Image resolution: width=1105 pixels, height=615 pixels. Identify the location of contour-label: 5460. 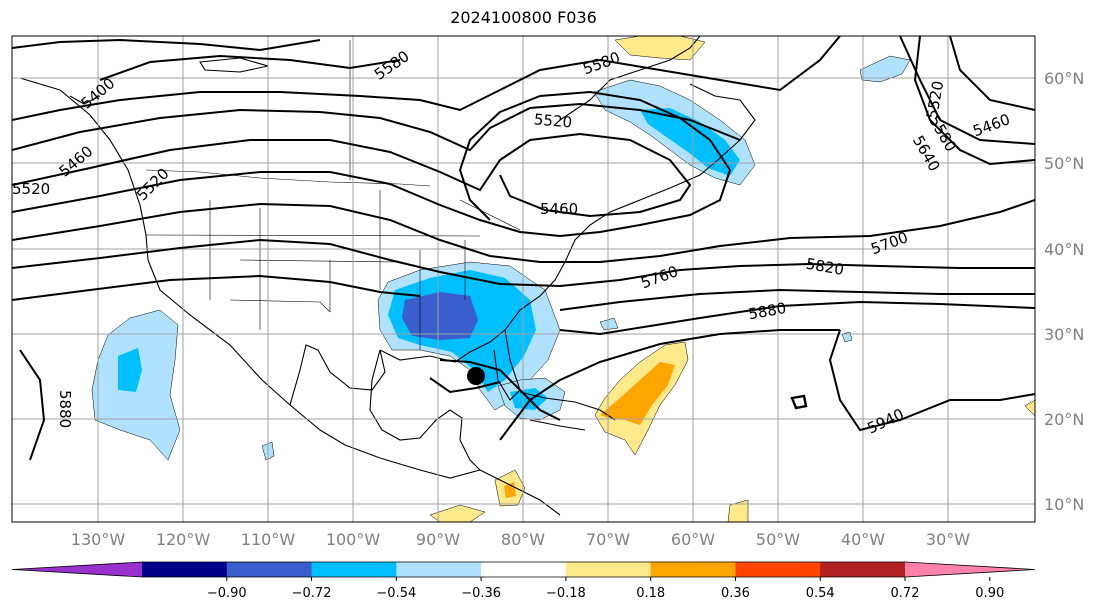
(559, 209).